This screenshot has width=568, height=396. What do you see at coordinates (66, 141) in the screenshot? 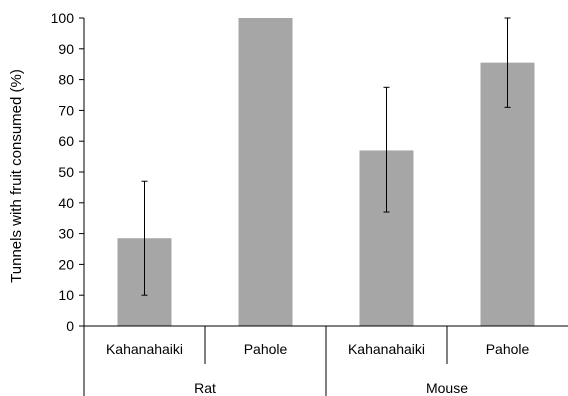
I see `y-tick-label: 60` at bounding box center [66, 141].